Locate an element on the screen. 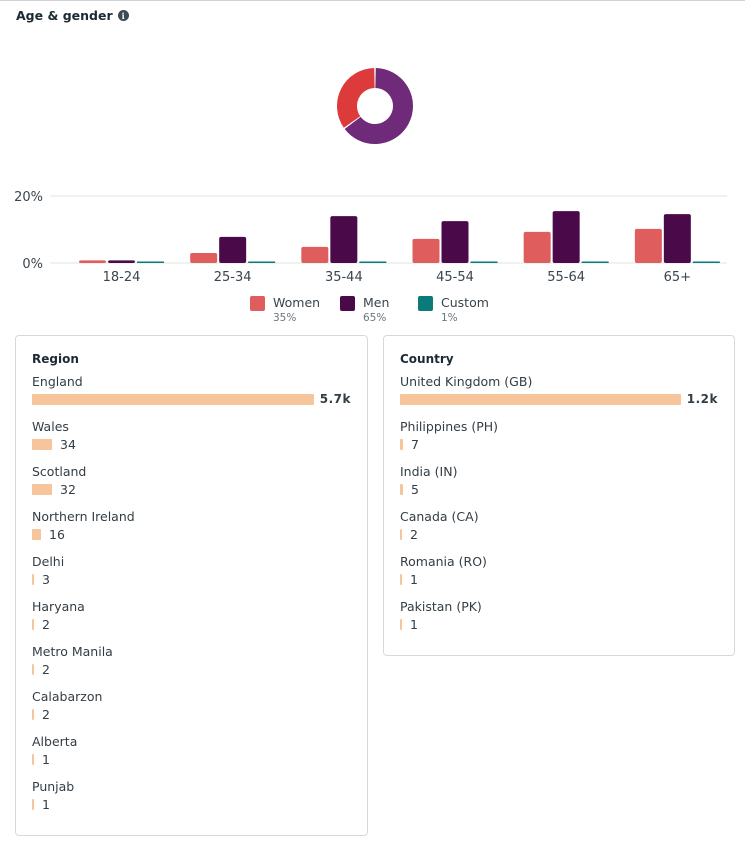 Image resolution: width=745 pixels, height=841 pixels. region-row-label: Scotland is located at coordinates (59, 471).